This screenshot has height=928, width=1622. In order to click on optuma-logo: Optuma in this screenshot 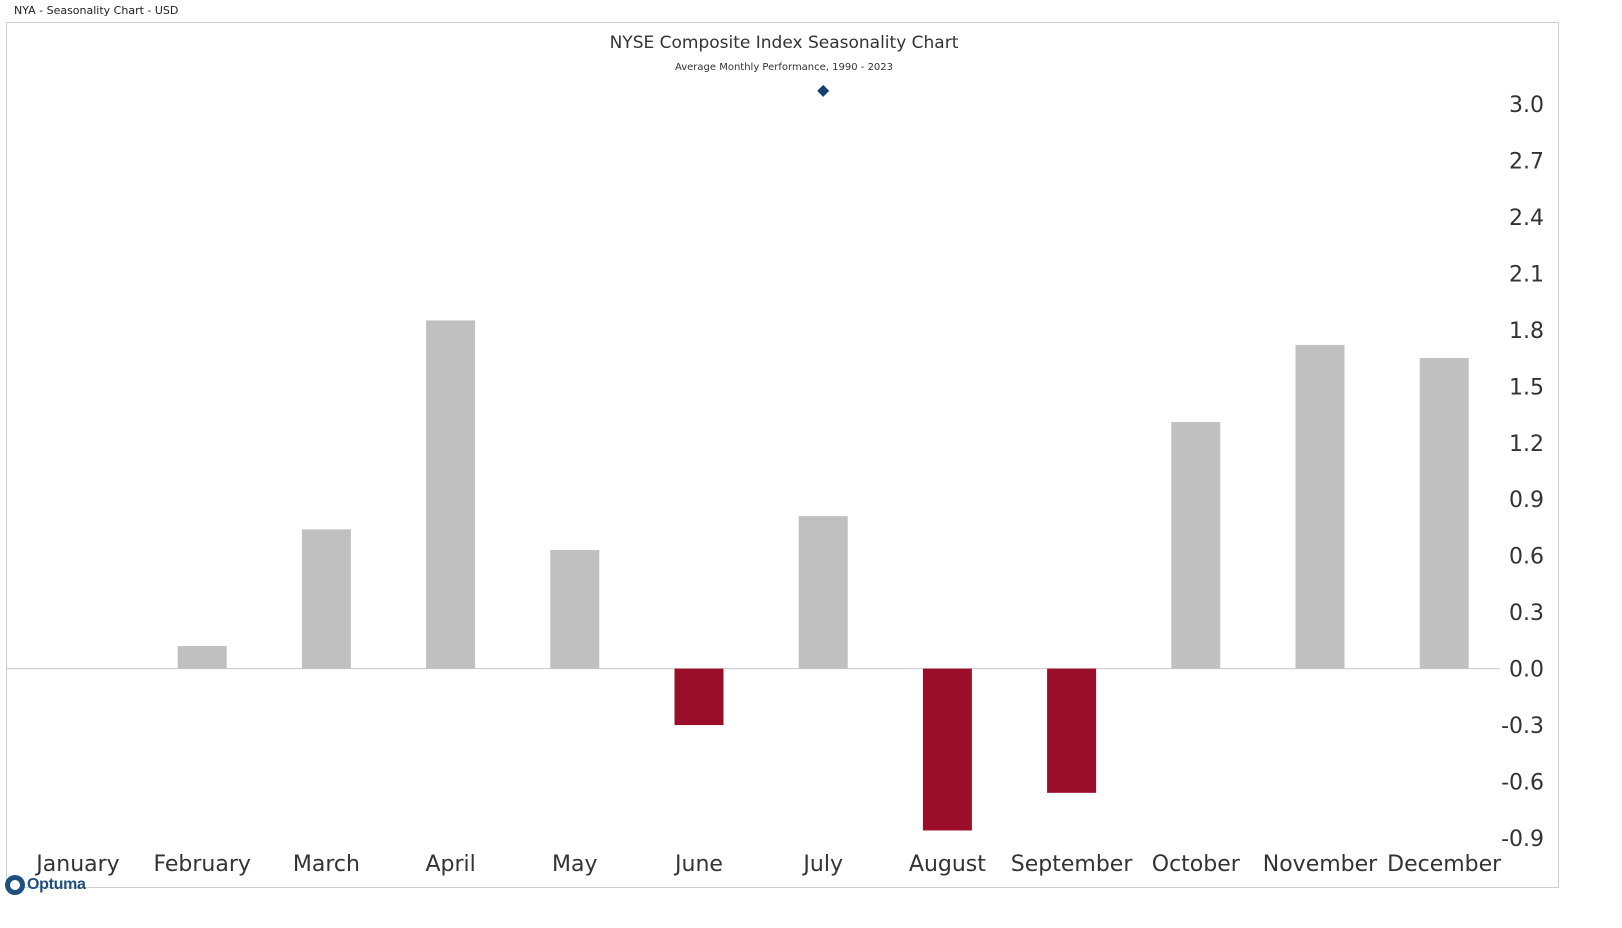, I will do `click(45, 885)`.